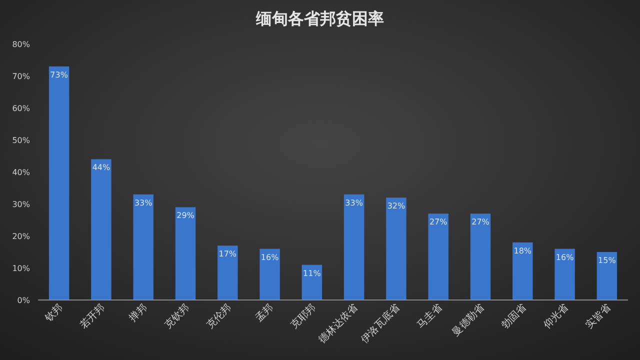 Image resolution: width=640 pixels, height=360 pixels. What do you see at coordinates (396, 206) in the screenshot?
I see `data-label: 32%` at bounding box center [396, 206].